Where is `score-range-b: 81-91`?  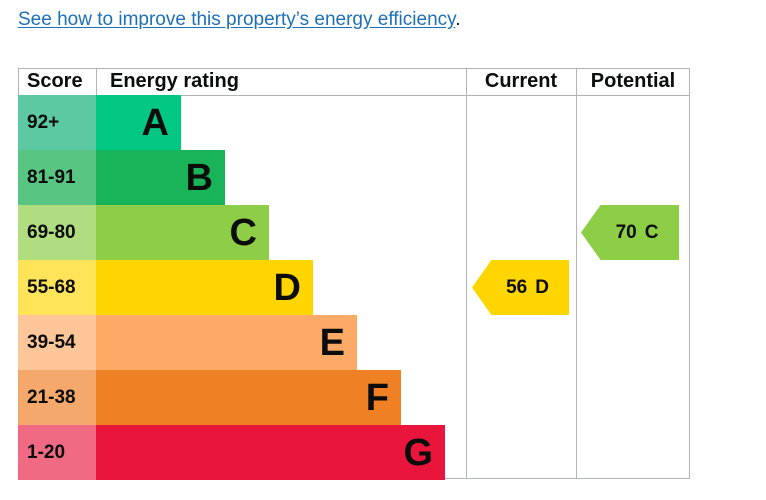
score-range-b: 81-91 is located at coordinates (57, 177).